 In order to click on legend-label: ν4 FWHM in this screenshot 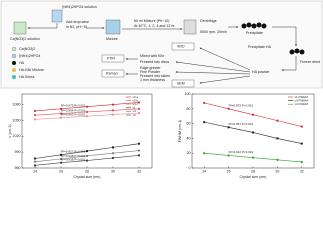, I will do `click(302, 104)`.